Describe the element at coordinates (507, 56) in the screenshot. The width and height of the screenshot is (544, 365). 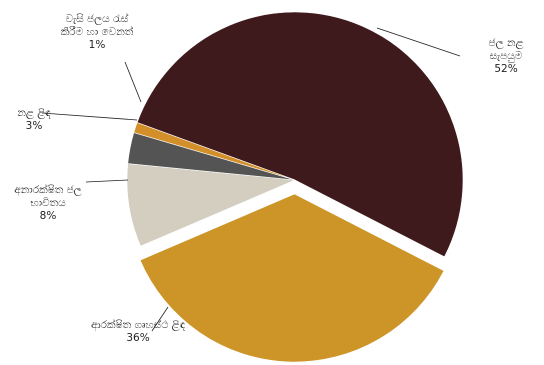
I see `slice-label-1: ජල නළ සැපයුම 52%` at that location.